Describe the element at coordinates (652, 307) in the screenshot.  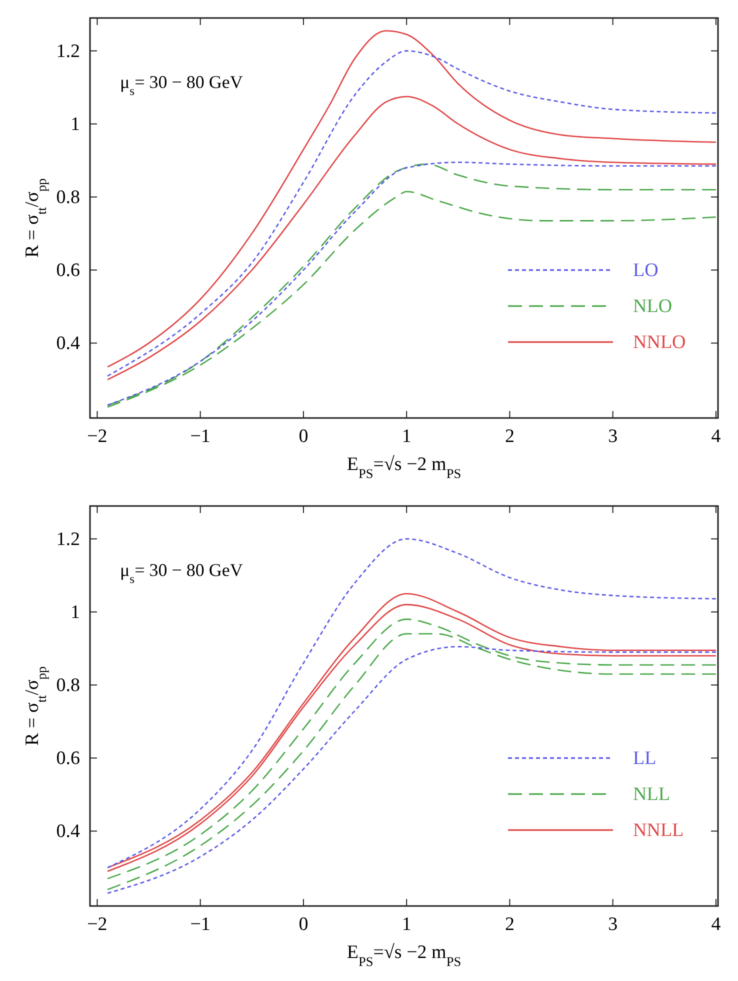
I see `text: NLO` at that location.